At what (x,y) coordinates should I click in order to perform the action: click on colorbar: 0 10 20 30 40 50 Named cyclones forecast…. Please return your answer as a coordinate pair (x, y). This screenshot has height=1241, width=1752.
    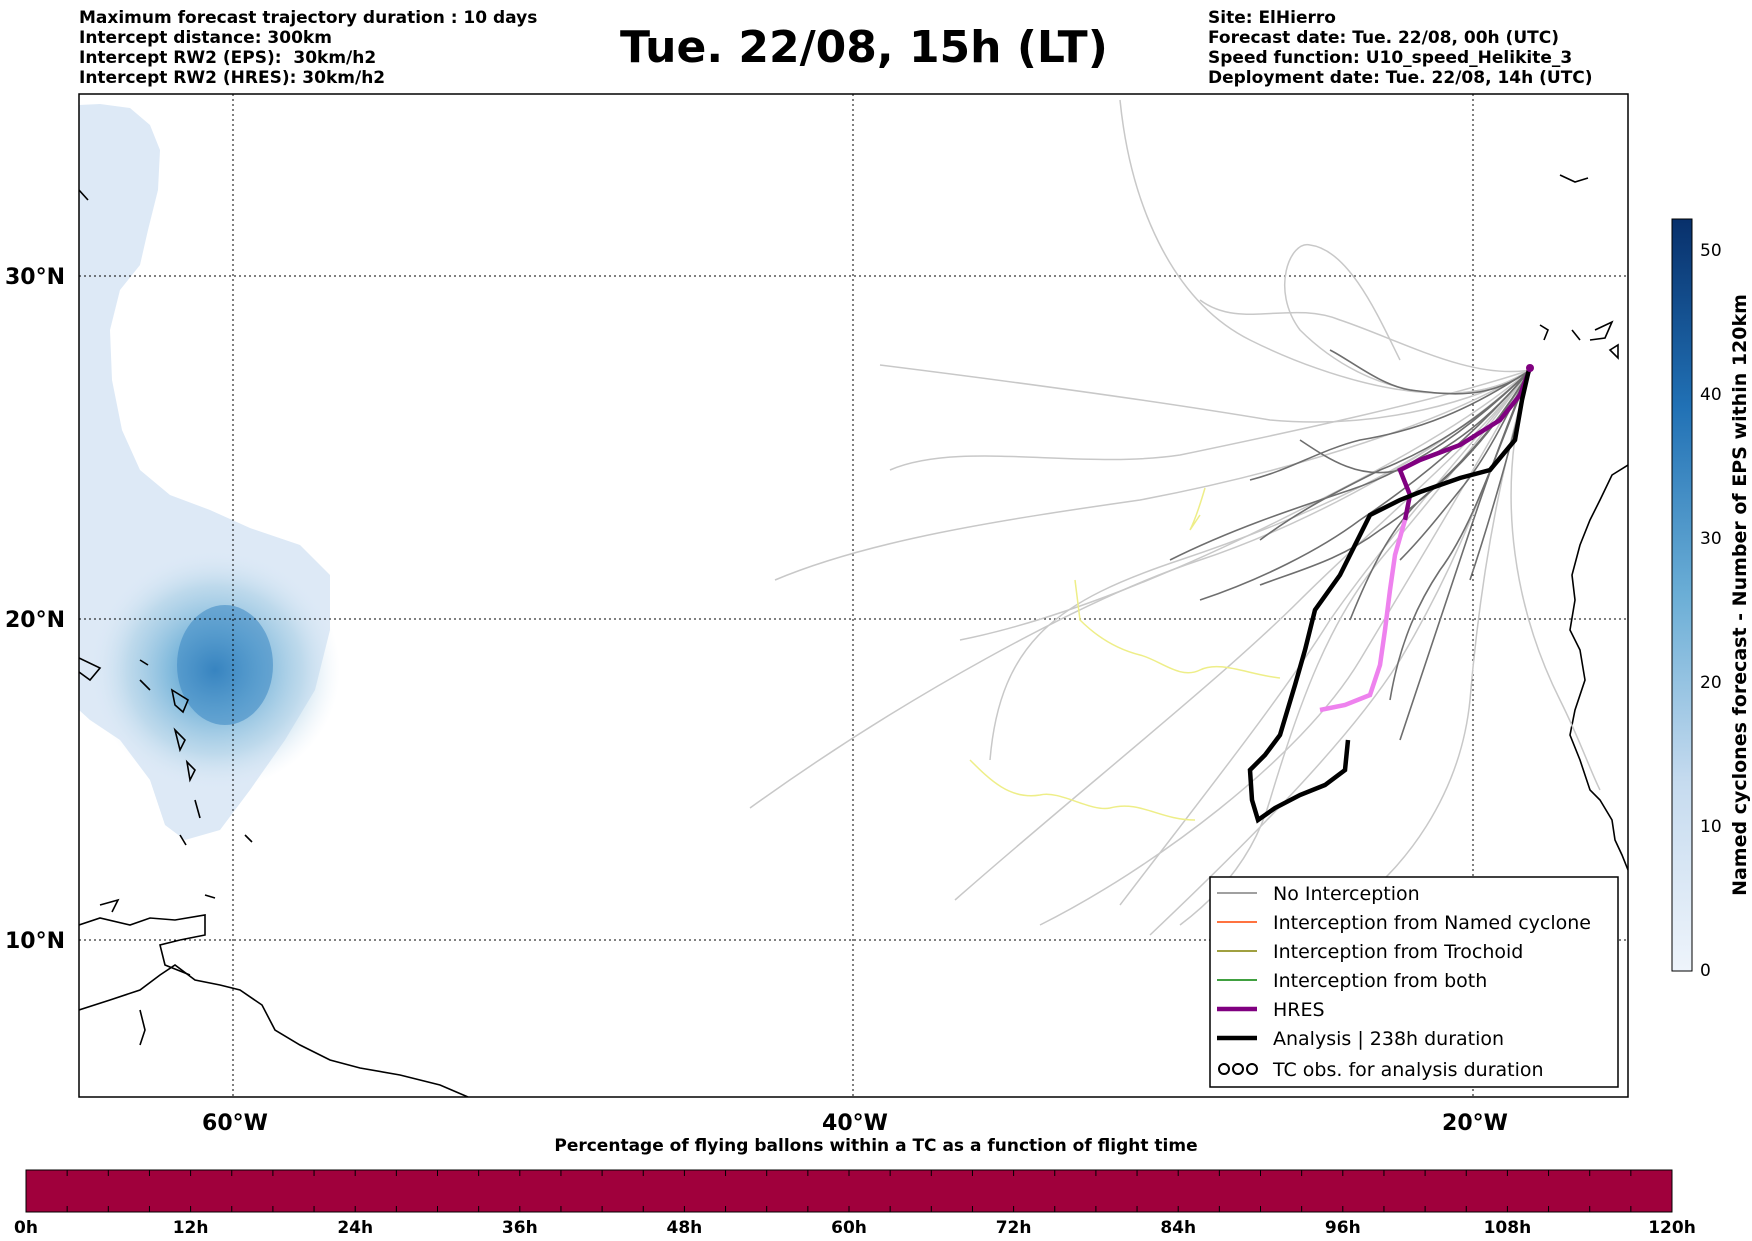
    Looking at the image, I should click on (1711, 599).